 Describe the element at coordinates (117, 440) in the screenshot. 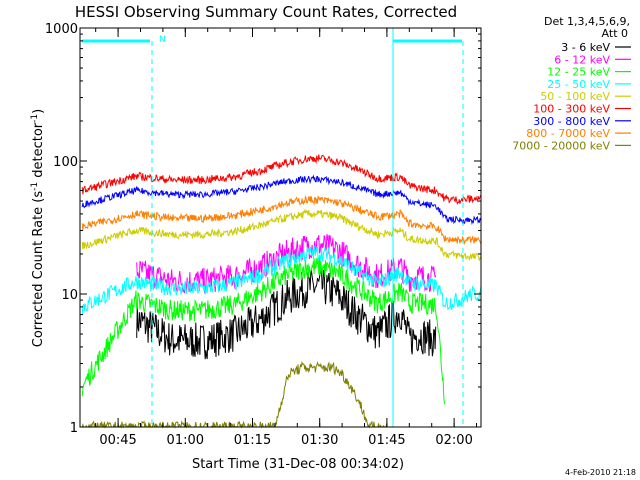

I see `x-tick-label: 00:45` at that location.